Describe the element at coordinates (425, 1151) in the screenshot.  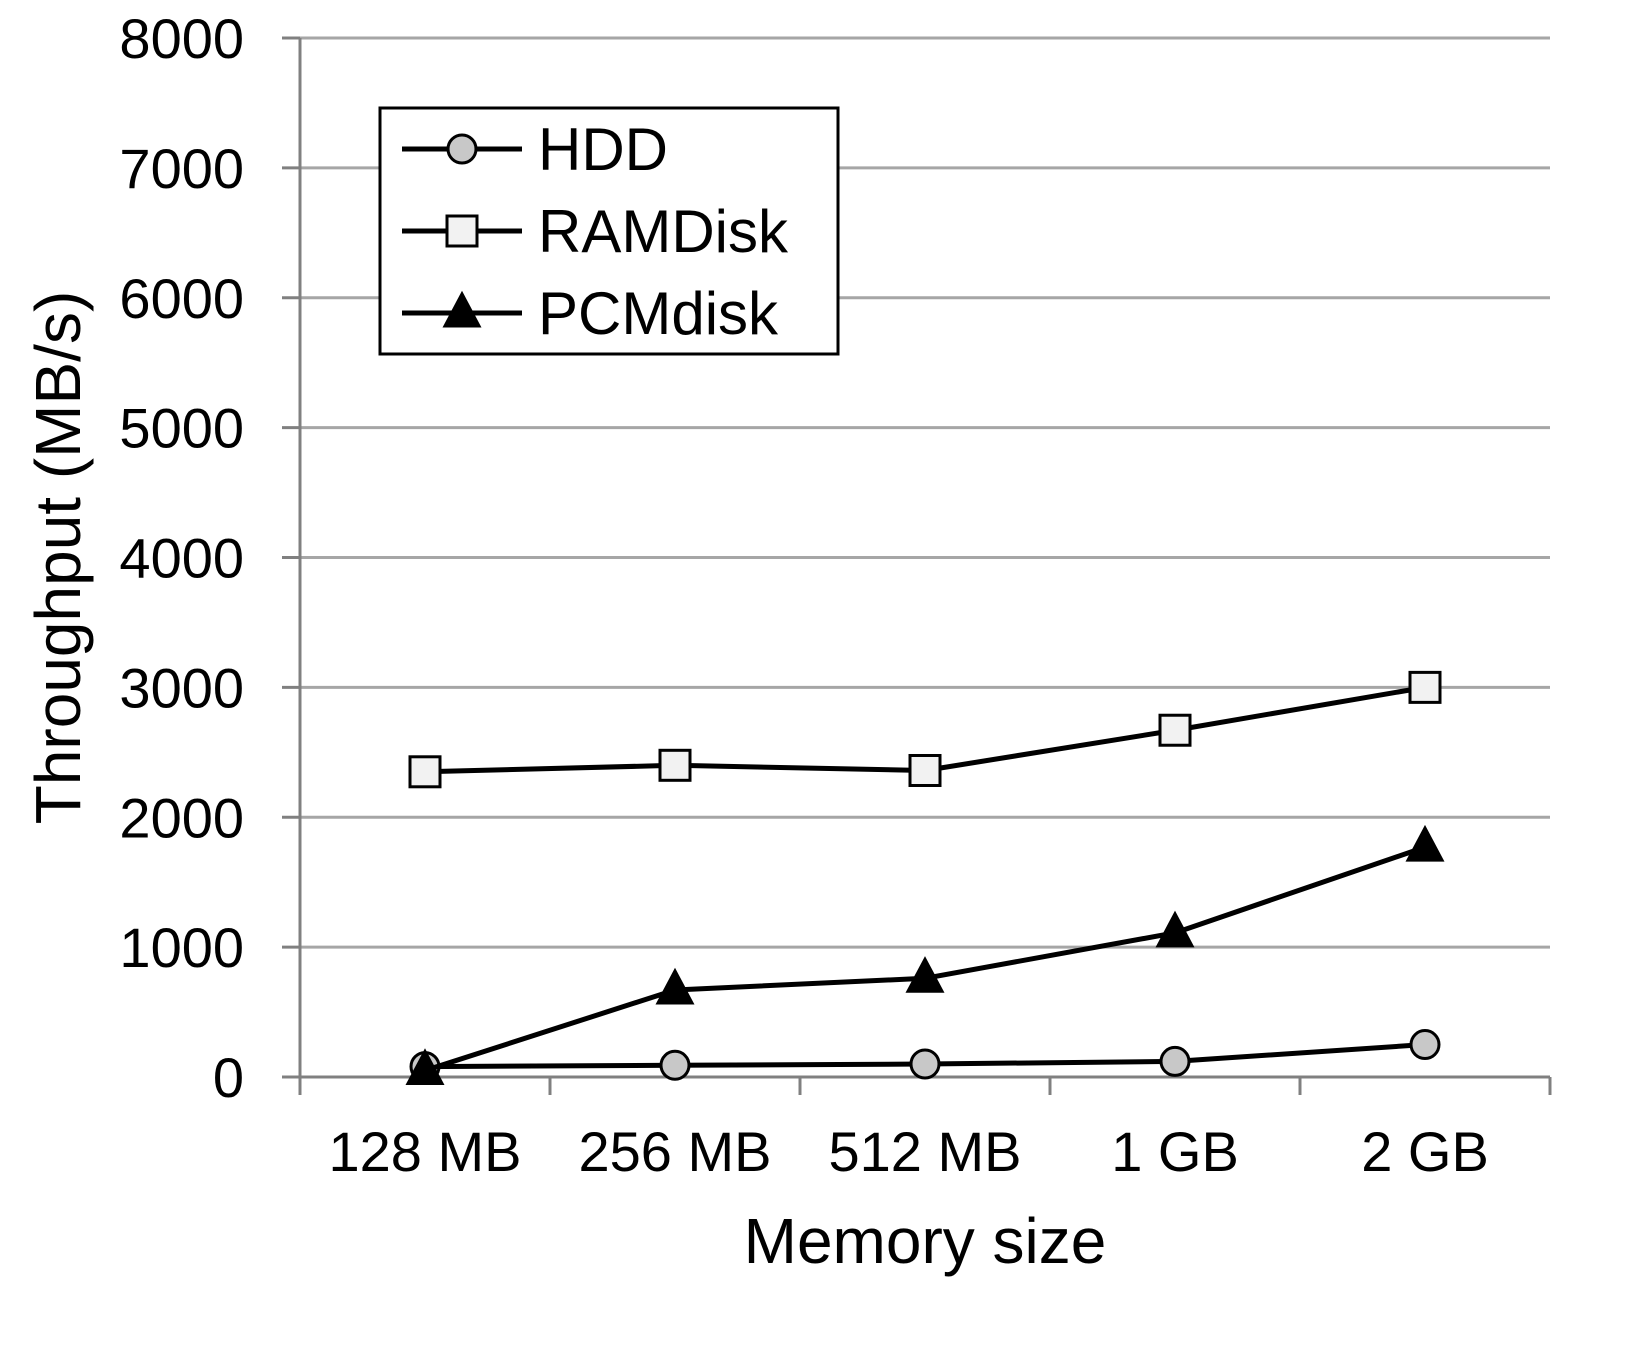
I see `x-tick-label: 128 MB` at that location.